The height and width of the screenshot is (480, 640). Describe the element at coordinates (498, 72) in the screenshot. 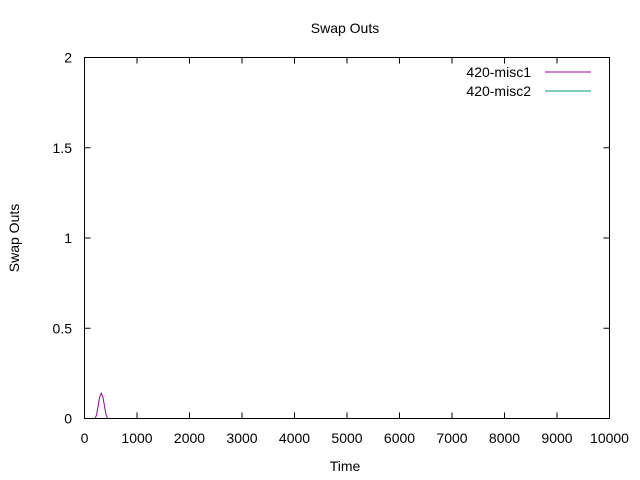

I see `legend-label-series-1: 420-misc1` at that location.